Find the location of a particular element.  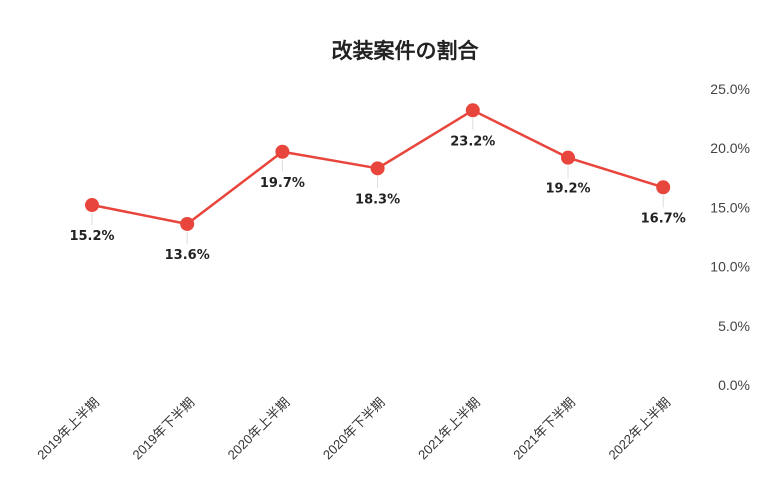

y-tick-label: 5.0% is located at coordinates (734, 326).